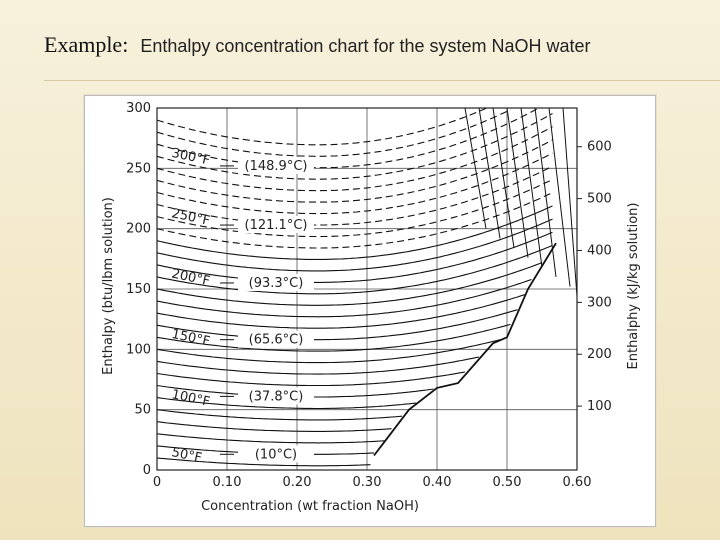 The width and height of the screenshot is (720, 540). What do you see at coordinates (382, 80) in the screenshot?
I see `title-divider` at bounding box center [382, 80].